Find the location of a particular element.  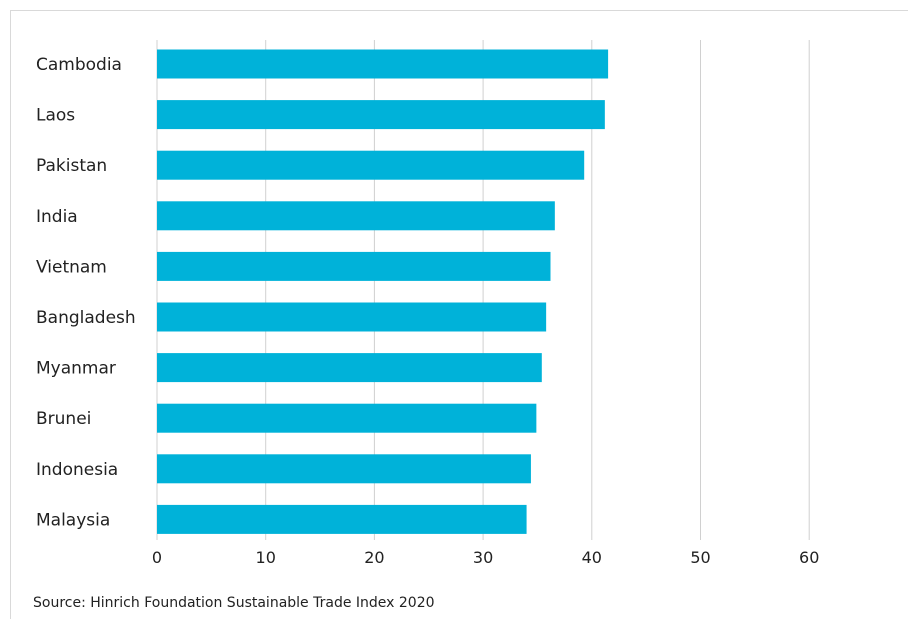

category-label: Brunei is located at coordinates (63, 419).